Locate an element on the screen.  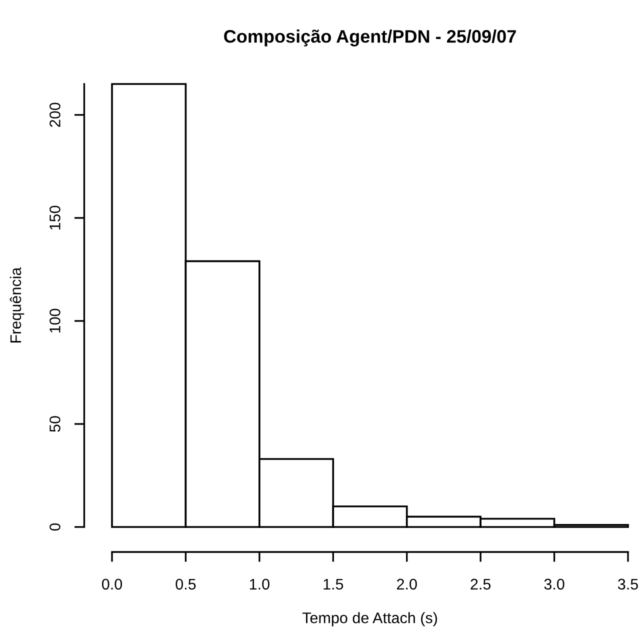
x-tick-label: 3.5 is located at coordinates (628, 584).